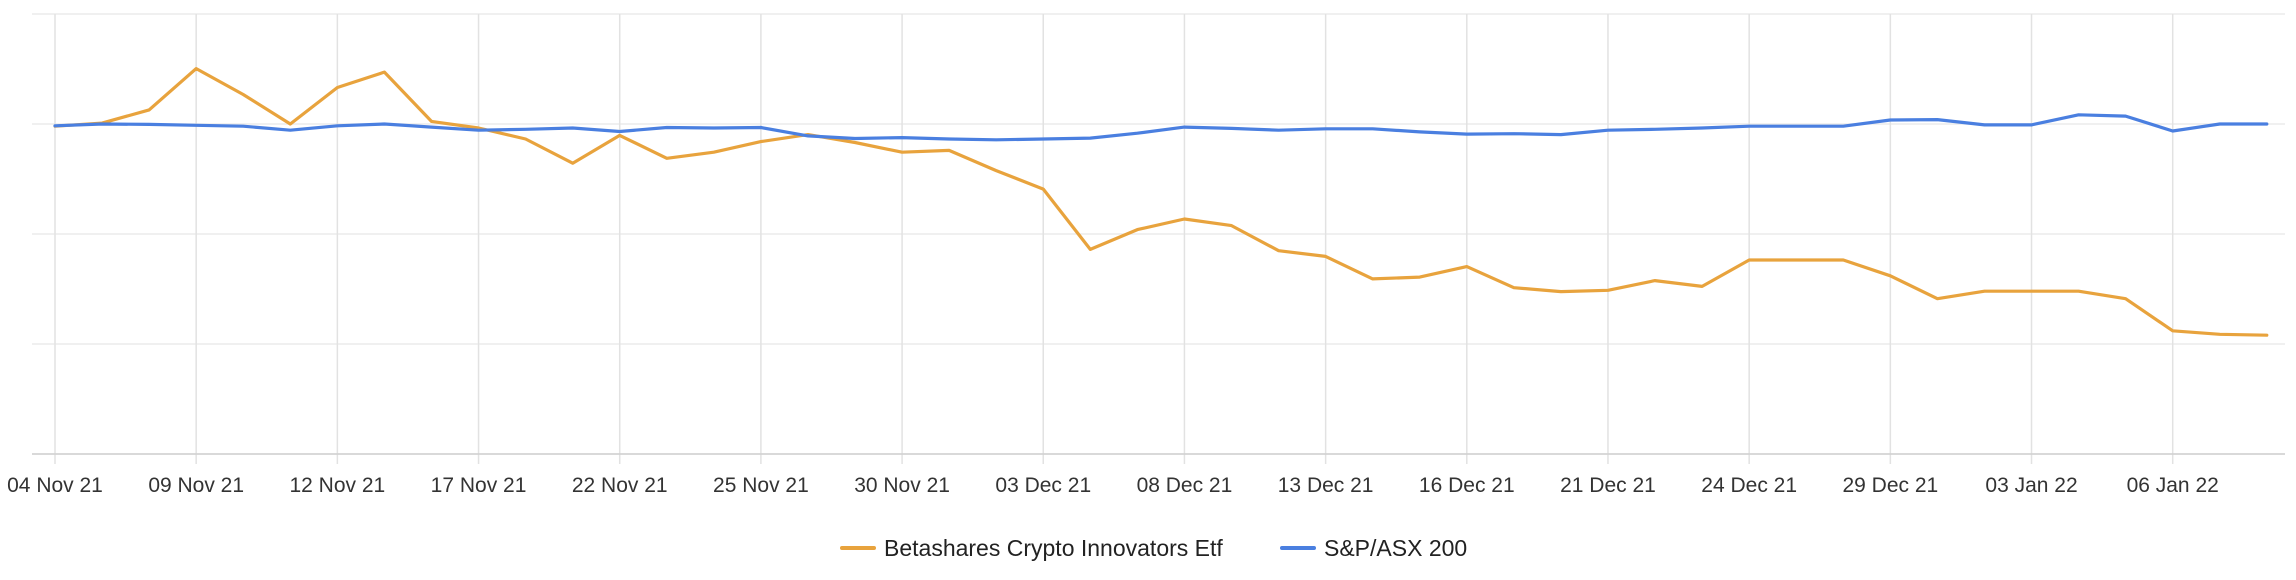  I want to click on x-tick-label: 25 Nov 21, so click(761, 485).